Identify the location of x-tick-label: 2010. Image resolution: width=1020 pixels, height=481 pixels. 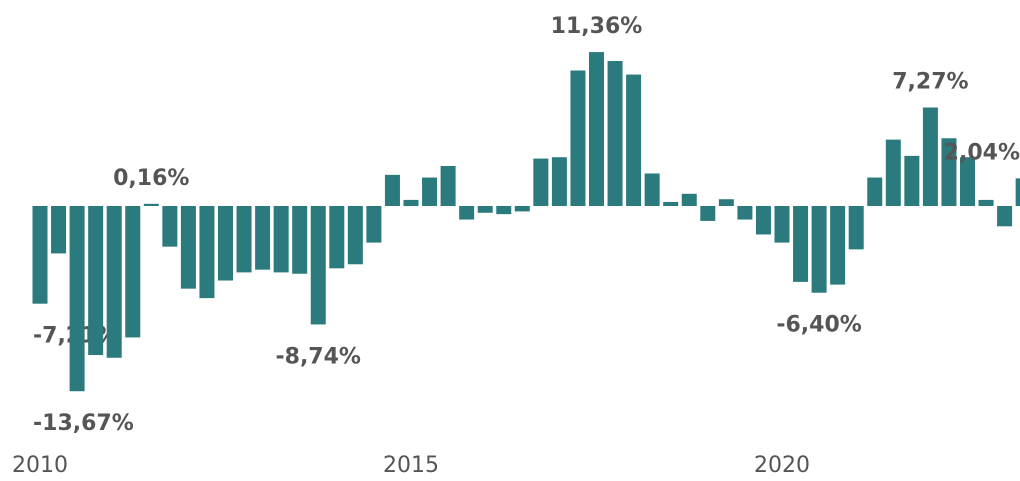
(40, 465).